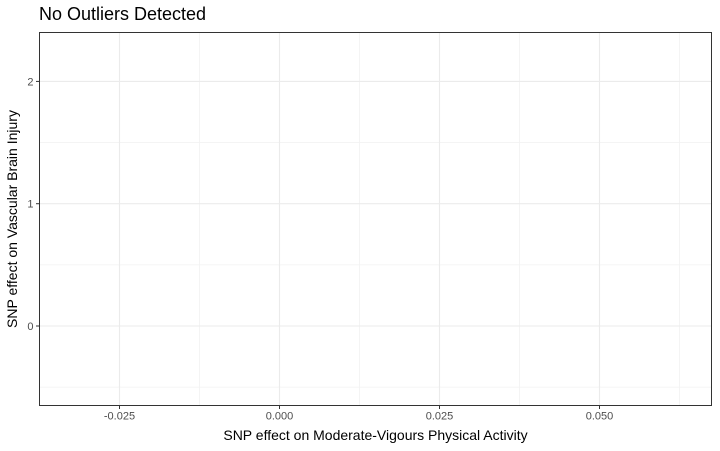  I want to click on x-tick-label: 0.000, so click(280, 417).